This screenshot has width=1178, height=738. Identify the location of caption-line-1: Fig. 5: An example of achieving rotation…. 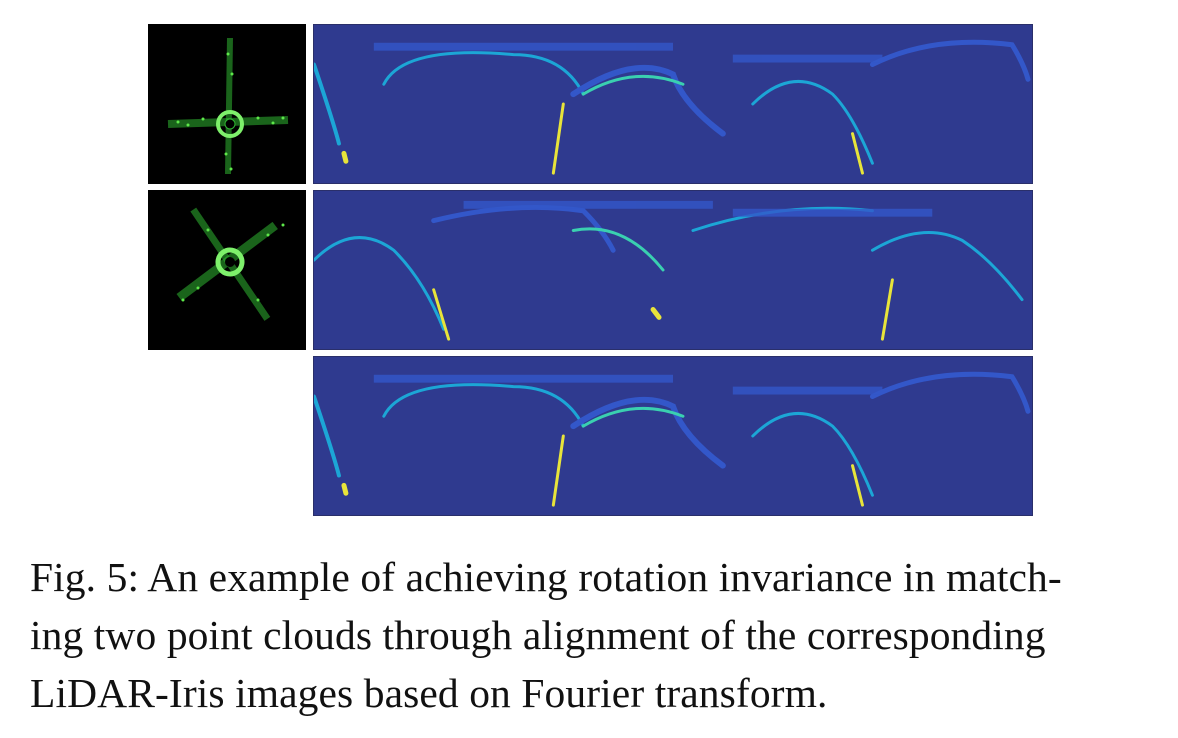
(546, 577).